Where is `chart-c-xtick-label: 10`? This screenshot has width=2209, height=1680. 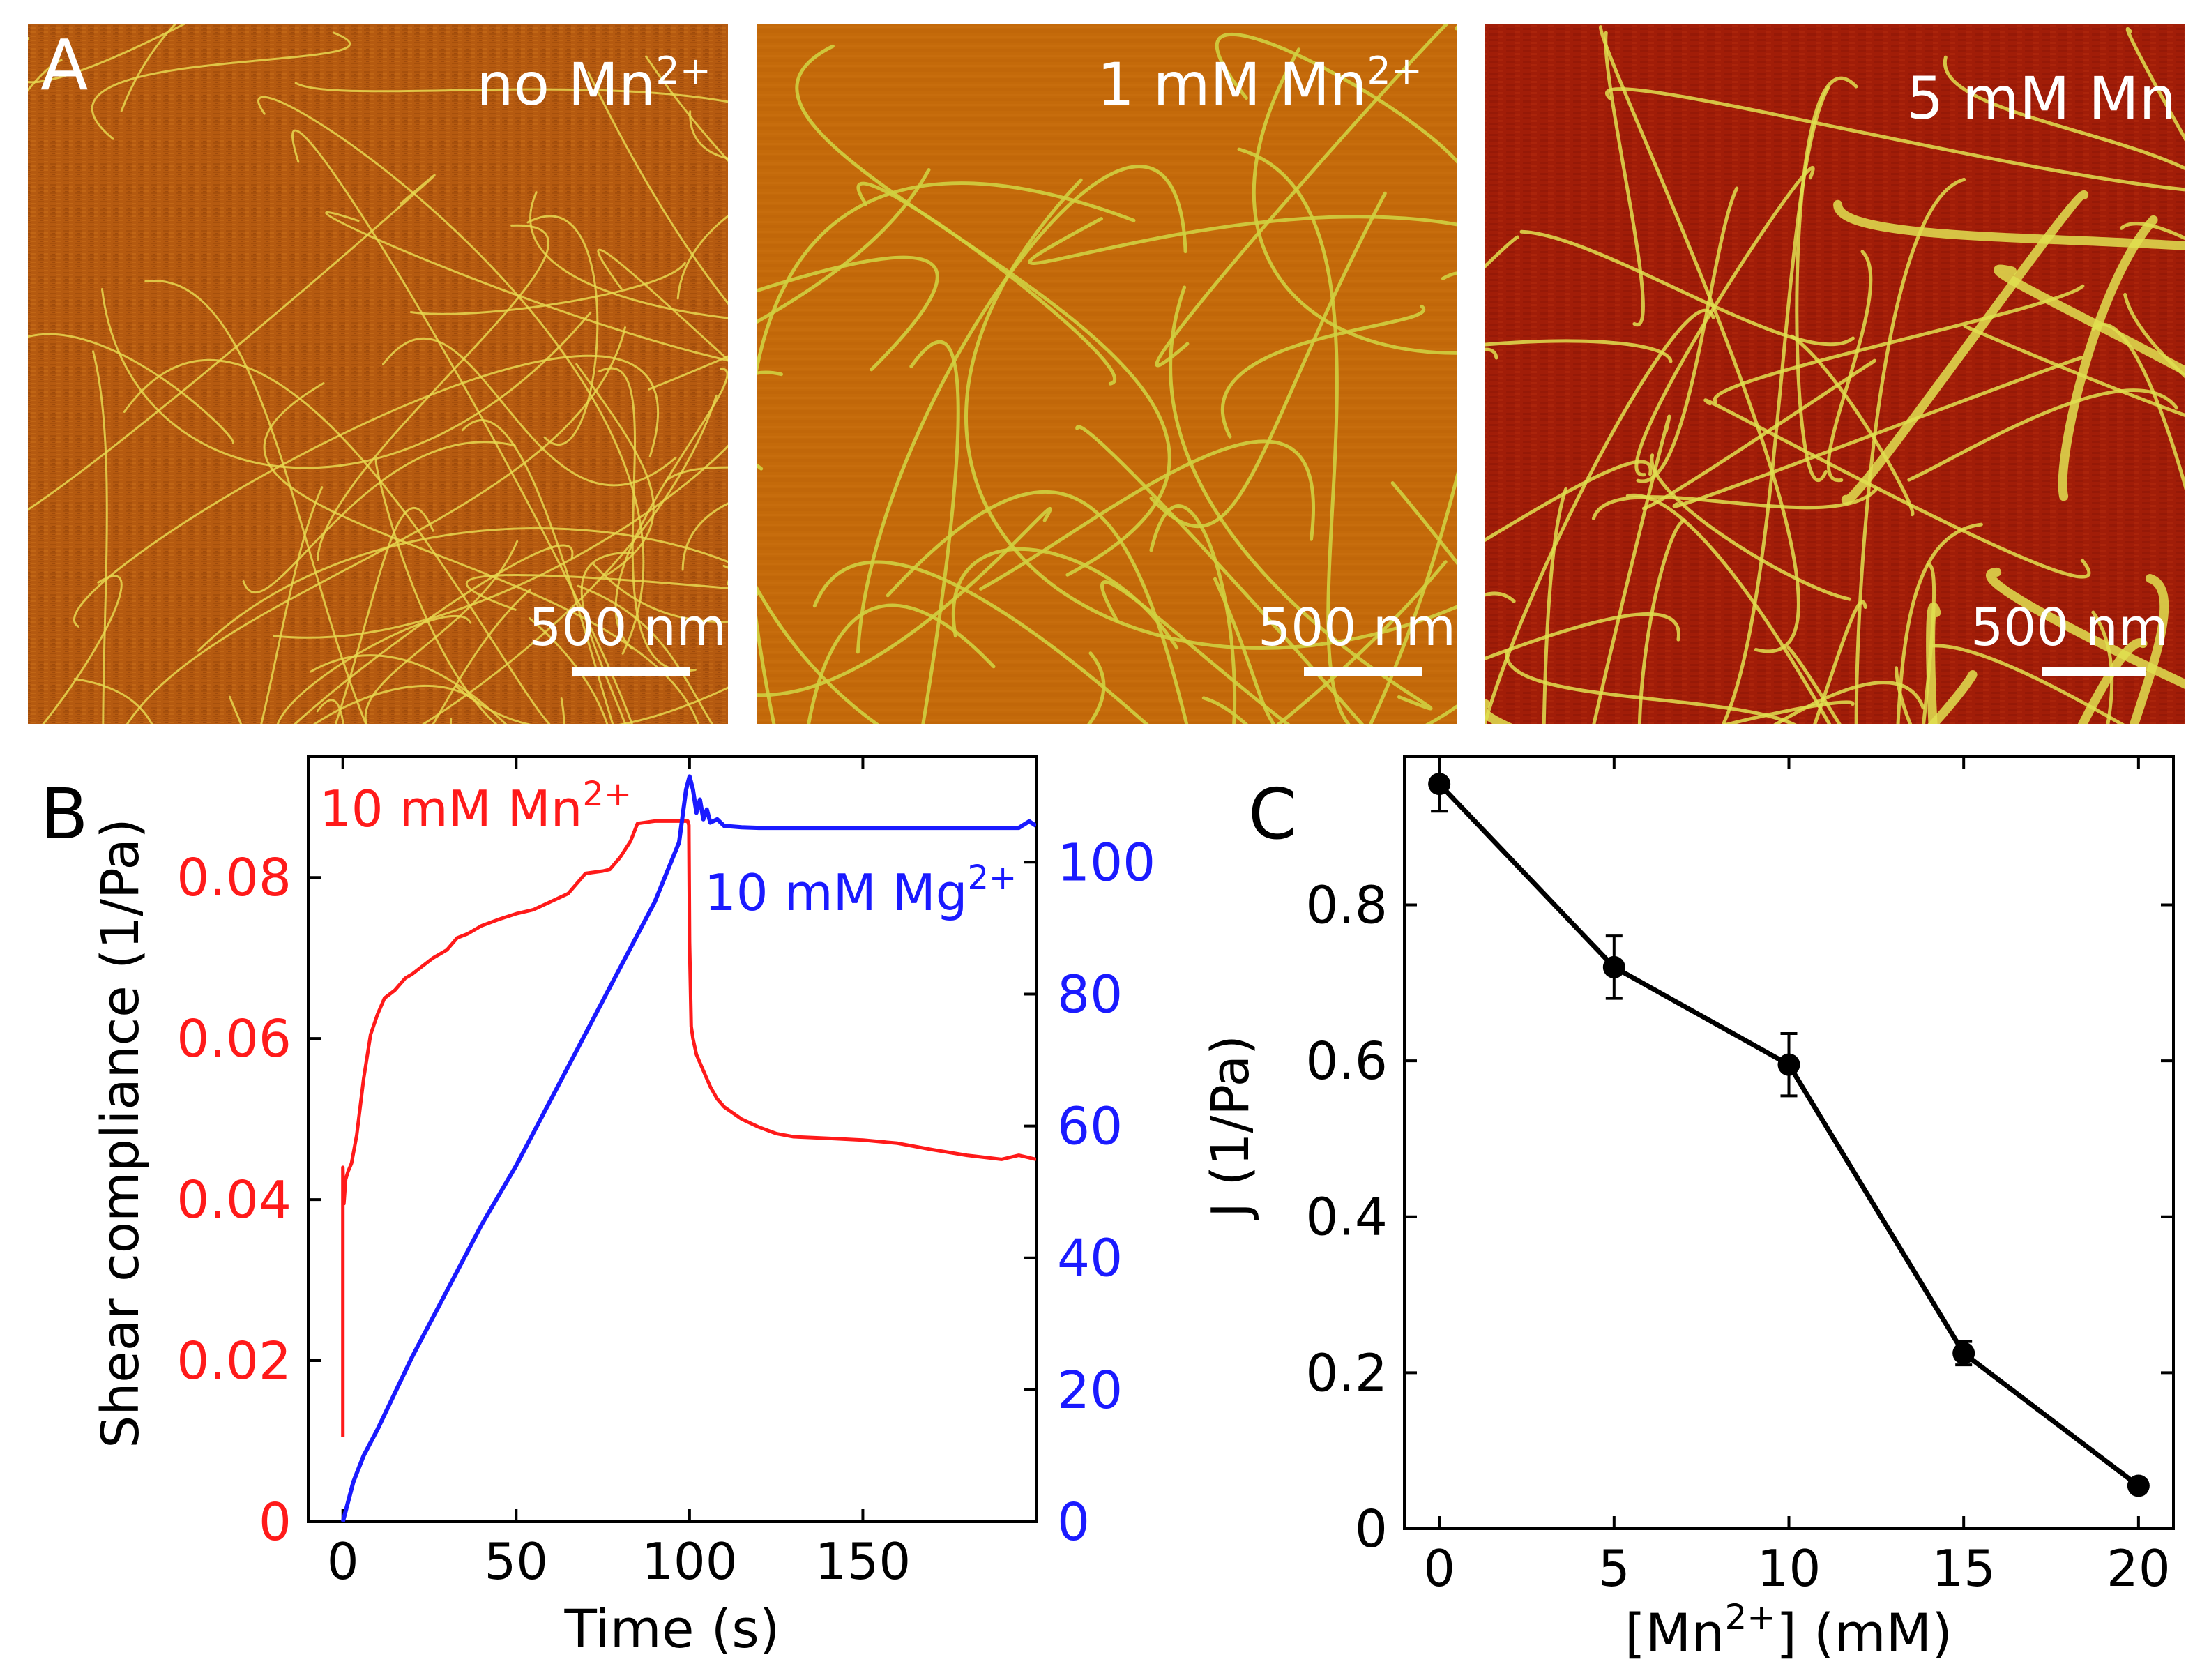 chart-c-xtick-label: 10 is located at coordinates (1789, 1568).